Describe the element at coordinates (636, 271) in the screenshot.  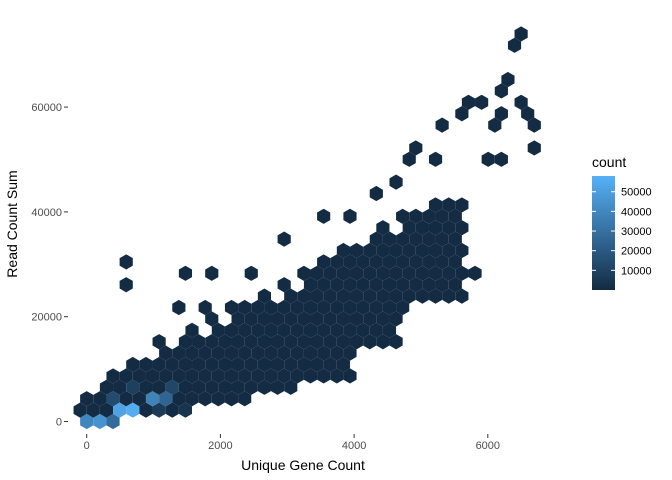
I see `legend-tick-label: 10000` at that location.